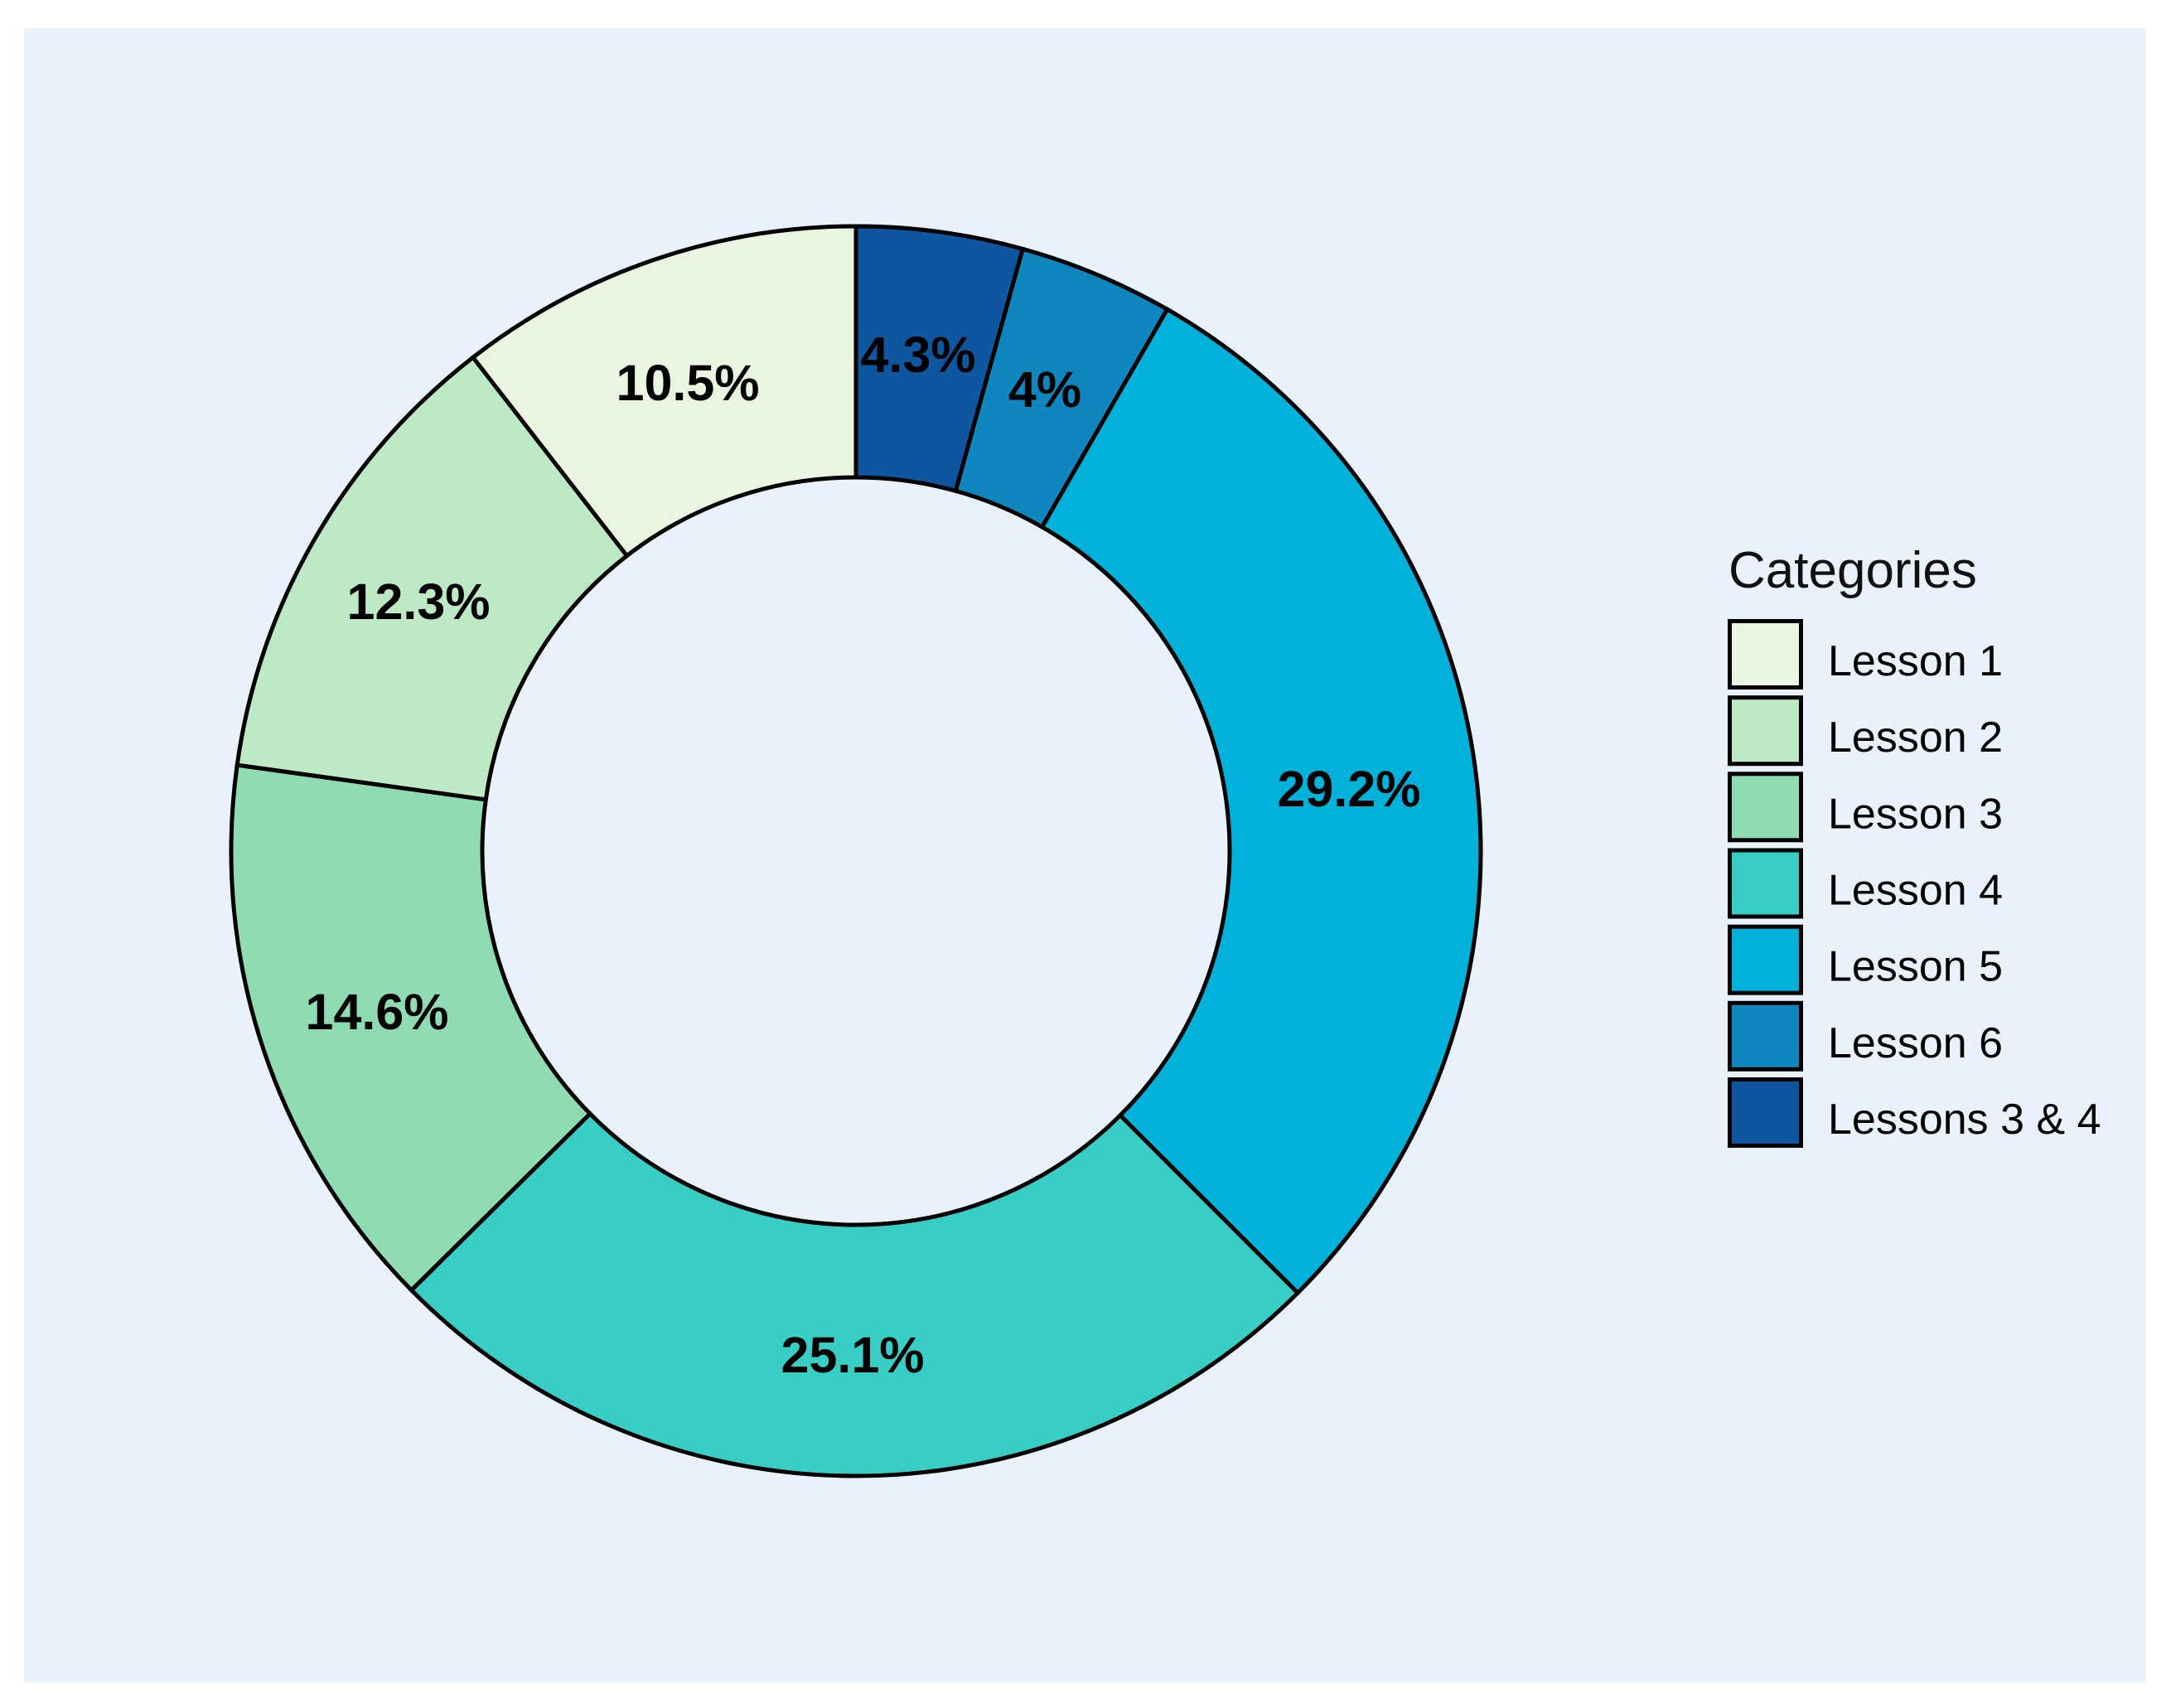 This screenshot has height=1708, width=2166. What do you see at coordinates (853, 1355) in the screenshot?
I see `svg-text: 25.1%` at bounding box center [853, 1355].